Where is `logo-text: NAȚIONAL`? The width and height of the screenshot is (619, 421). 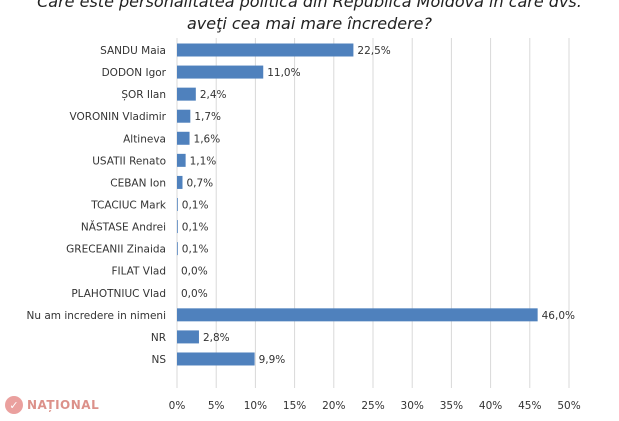 logo-text: NAȚIONAL is located at coordinates (63, 405).